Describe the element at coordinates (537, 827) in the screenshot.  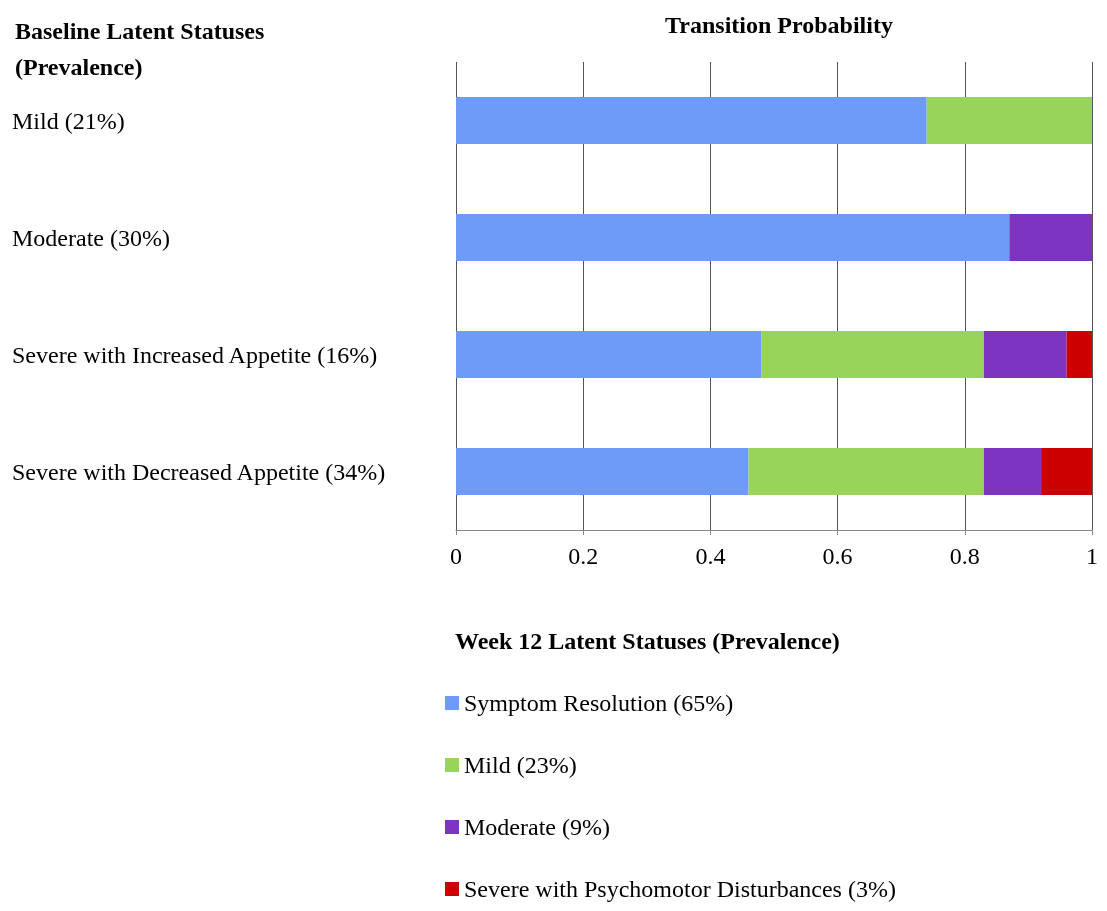
I see `legend-label: Moderate (9%)` at that location.